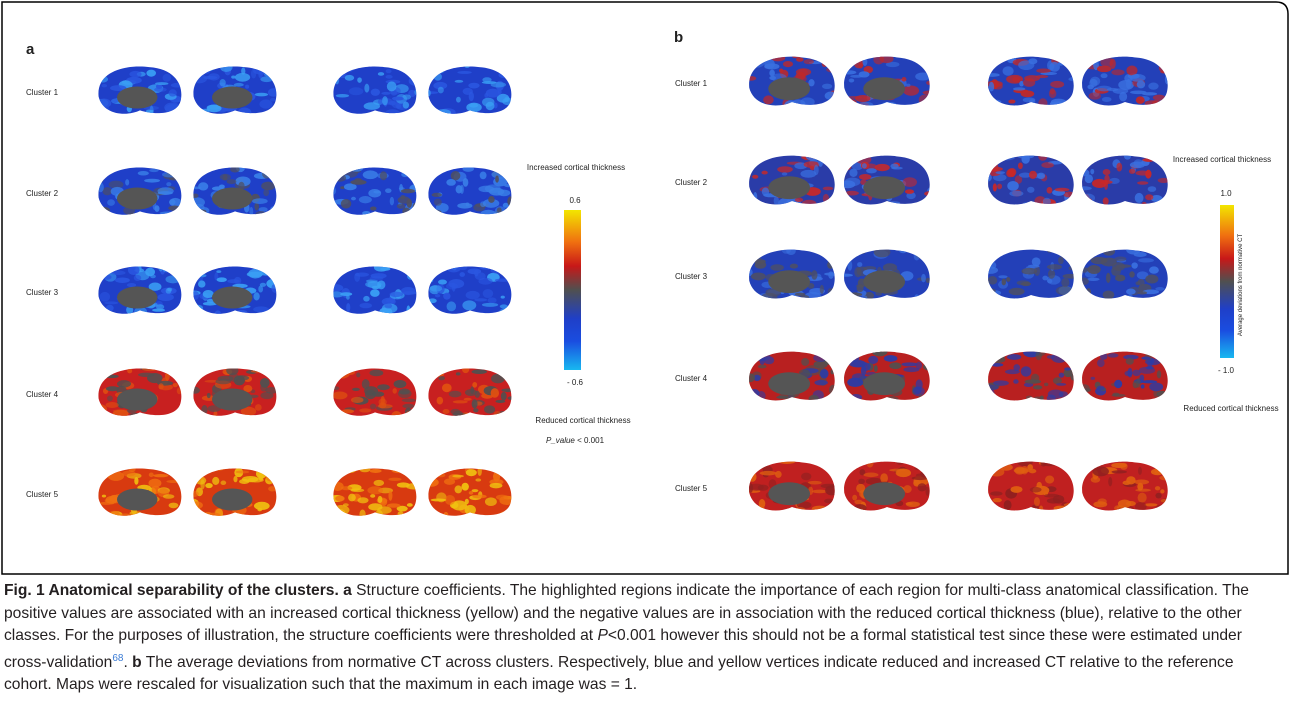 Image resolution: width=1290 pixels, height=702 pixels. I want to click on caption-p: P, so click(602, 635).